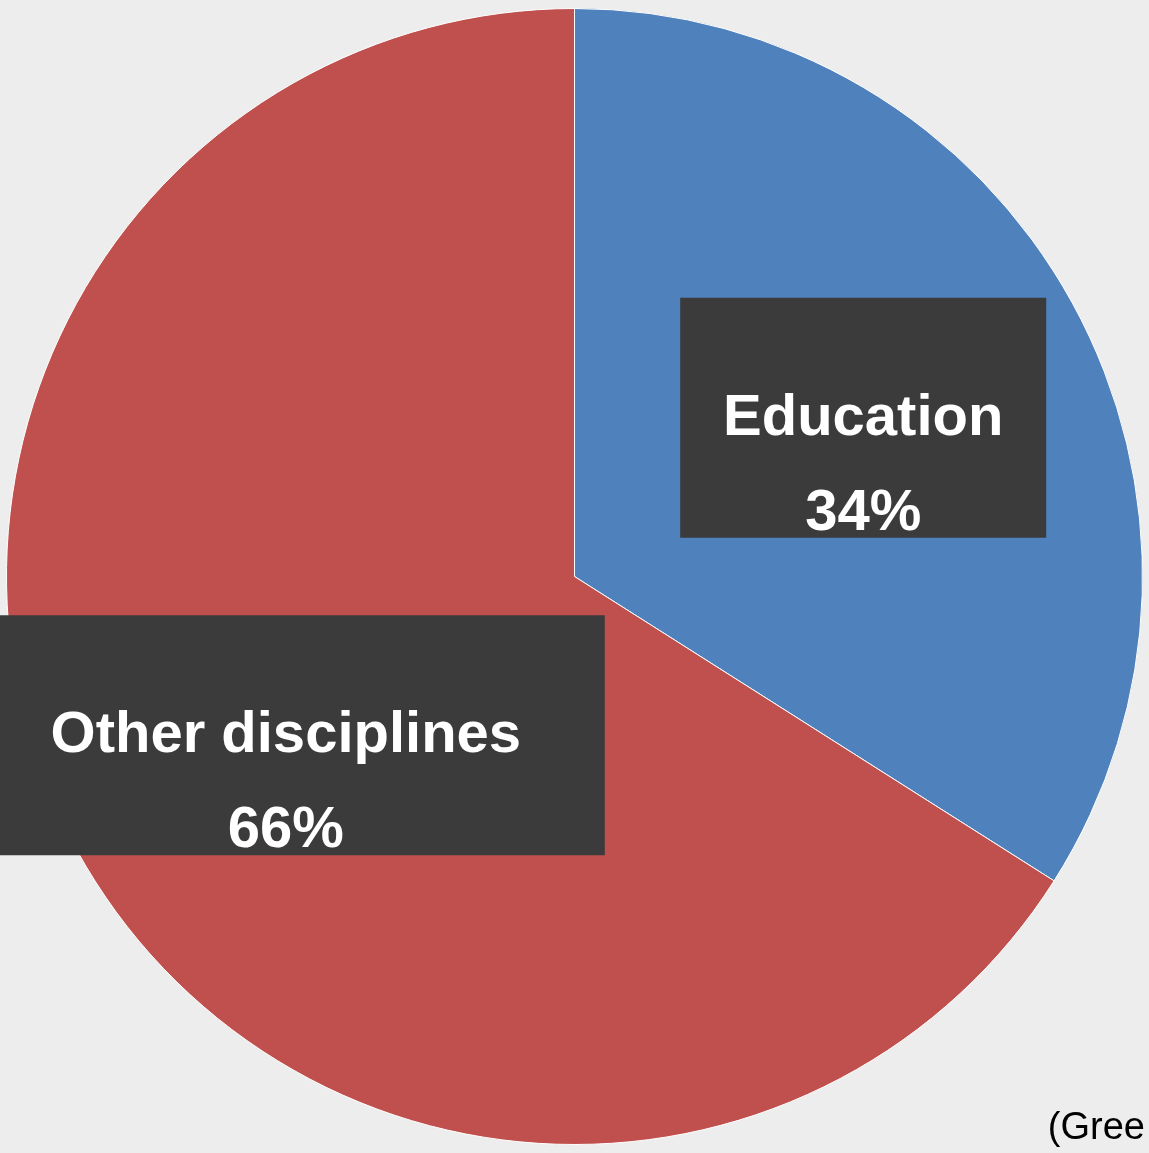 This screenshot has height=1153, width=1149. What do you see at coordinates (286, 732) in the screenshot?
I see `slice-label: Other disciplines` at bounding box center [286, 732].